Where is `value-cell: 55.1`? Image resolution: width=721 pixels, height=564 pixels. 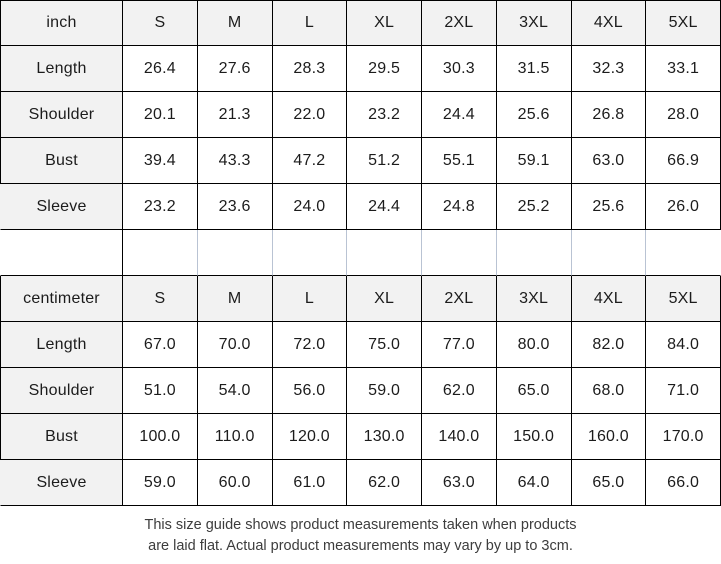
value-cell: 55.1 is located at coordinates (459, 161).